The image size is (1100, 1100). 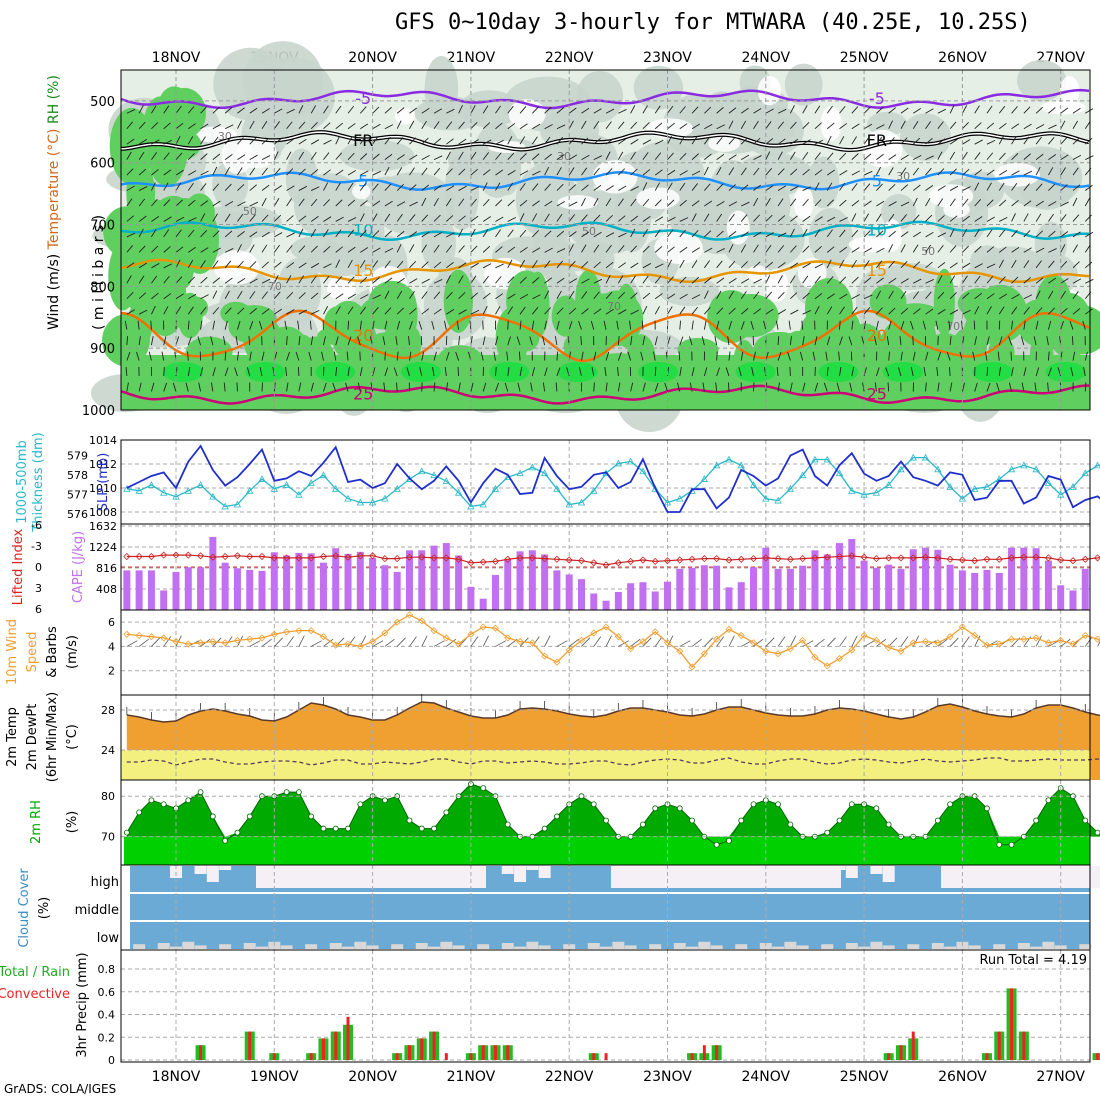 What do you see at coordinates (658, 372) in the screenshot?
I see `rh-patch-wet` at bounding box center [658, 372].